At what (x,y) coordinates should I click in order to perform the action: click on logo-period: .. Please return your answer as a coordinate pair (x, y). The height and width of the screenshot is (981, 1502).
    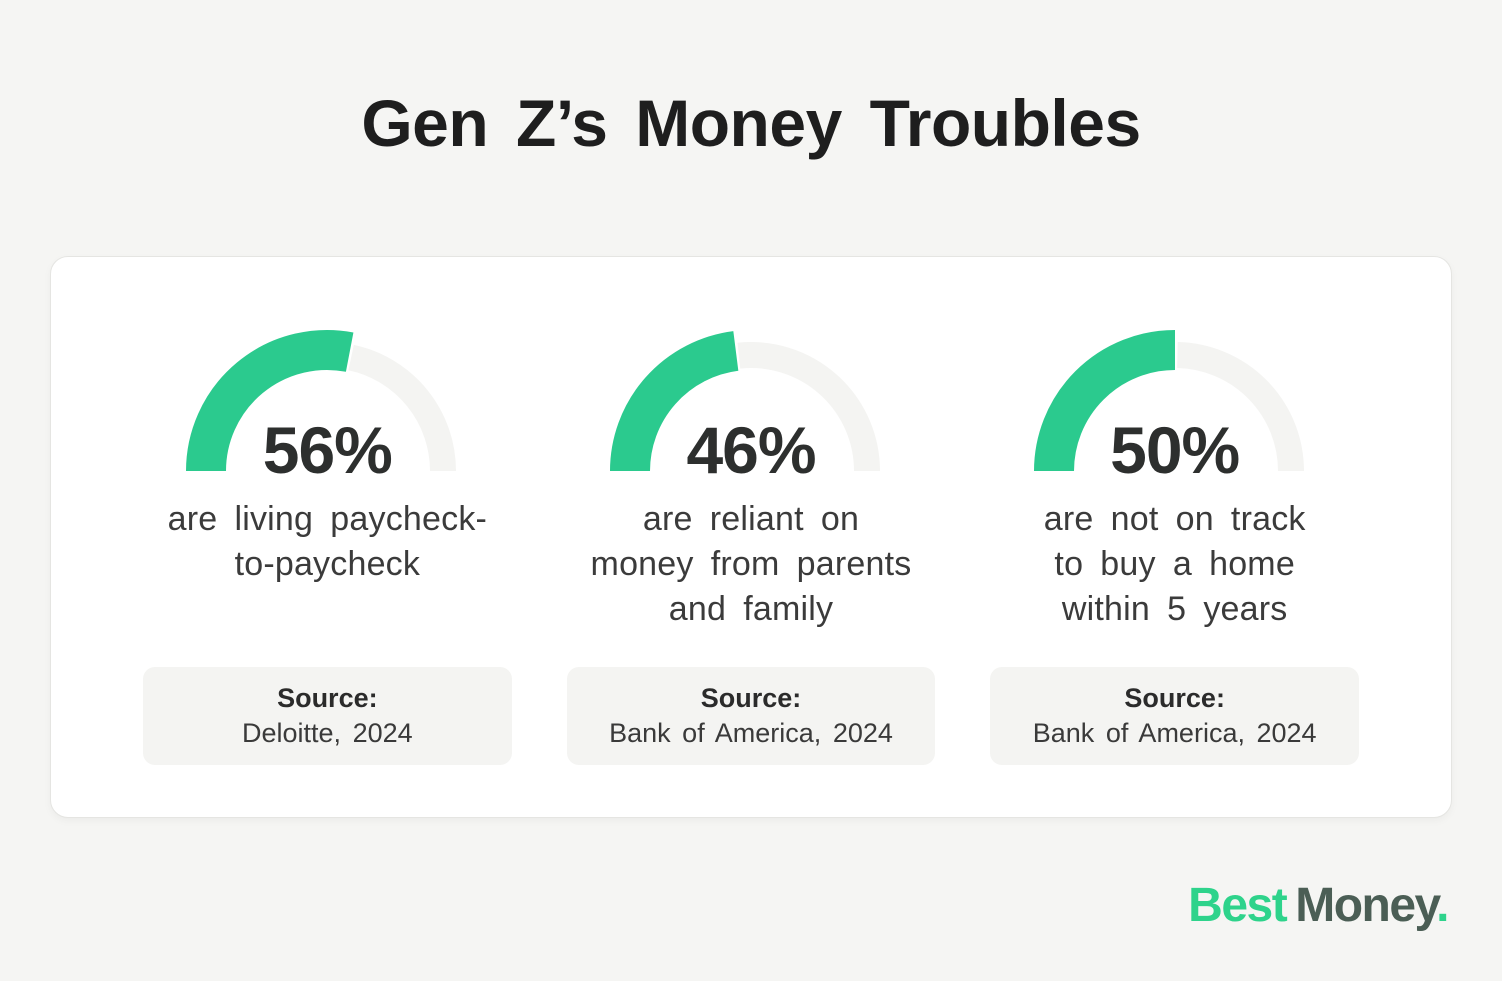
    Looking at the image, I should click on (1442, 905).